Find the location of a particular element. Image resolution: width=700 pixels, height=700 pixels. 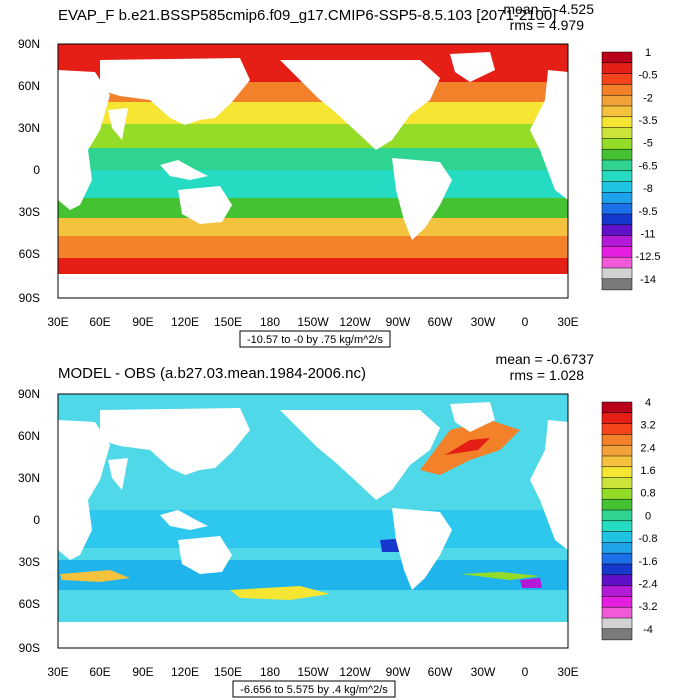

panel-top-colorbar: 1 -0.5 -2 -3.5 -5 -6.5 -8 -9.5 -11 -12.5 -14 is located at coordinates (631, 169).